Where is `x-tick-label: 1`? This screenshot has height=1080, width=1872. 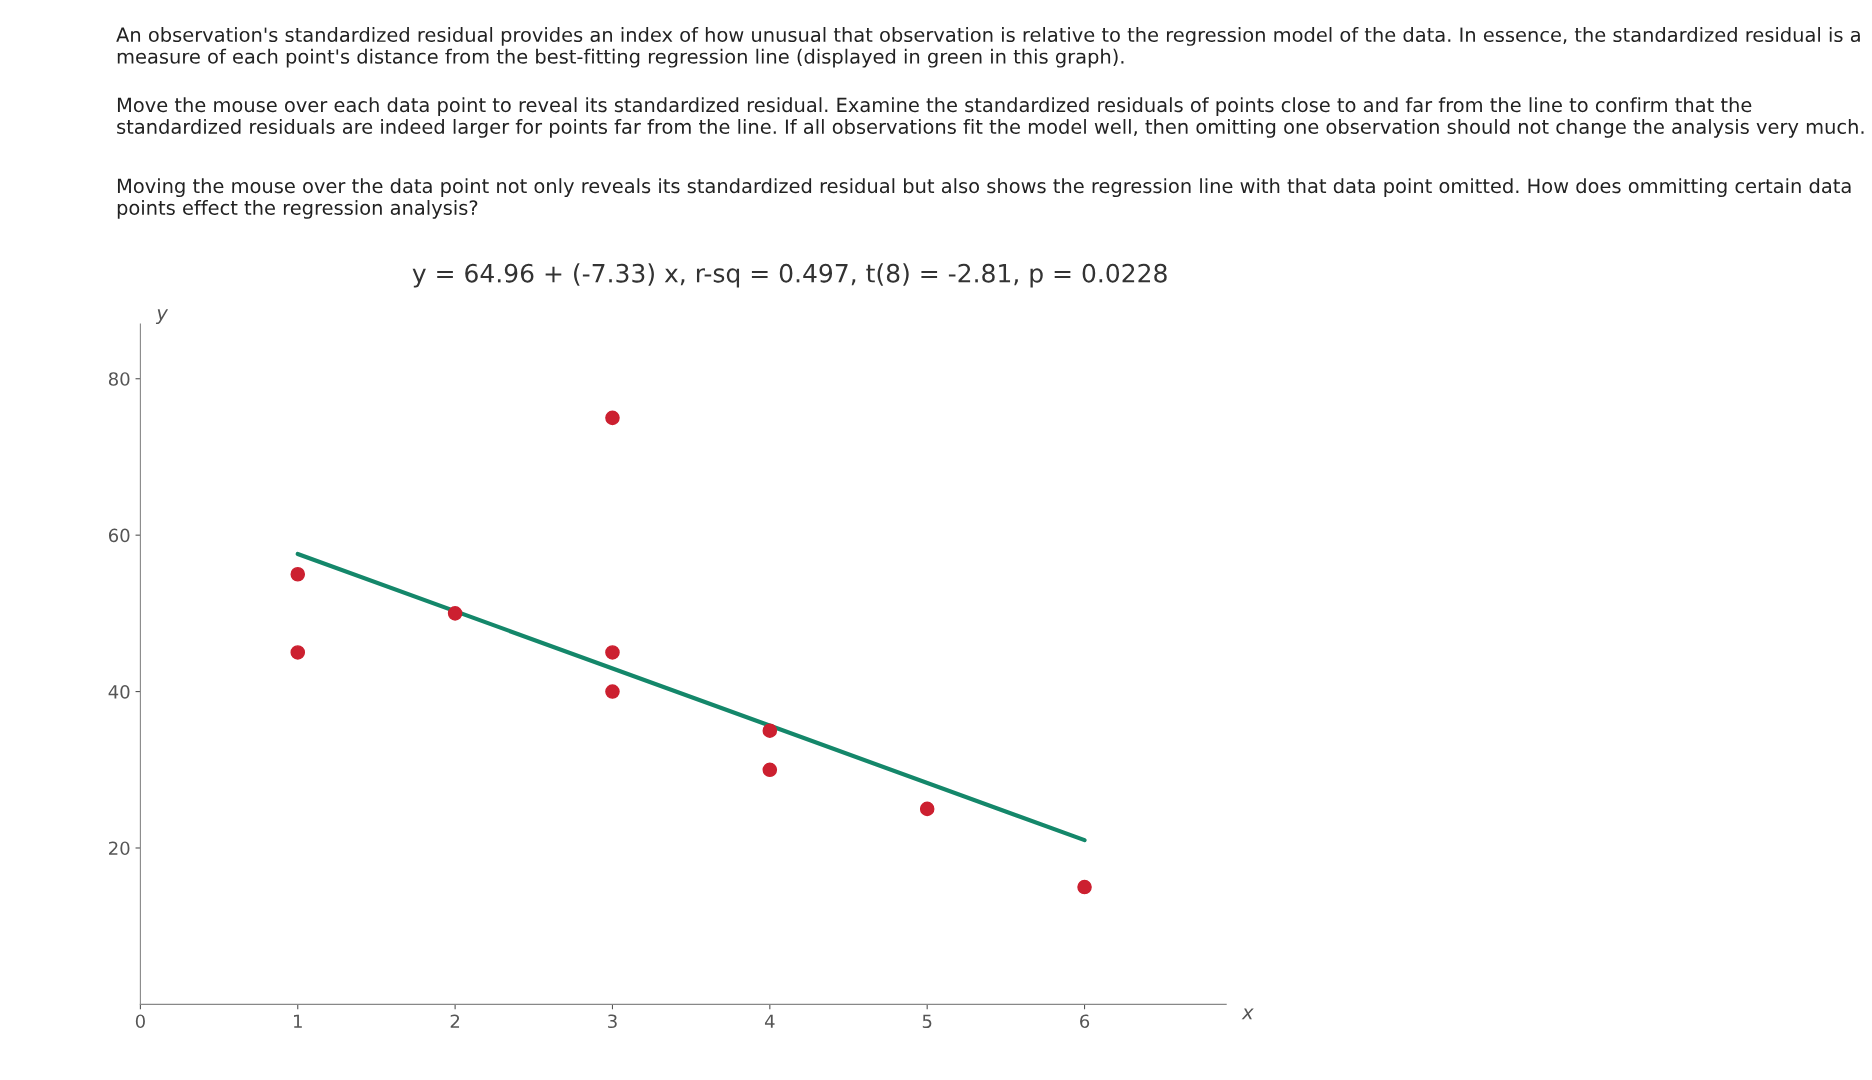
x-tick-label: 1 is located at coordinates (298, 1021).